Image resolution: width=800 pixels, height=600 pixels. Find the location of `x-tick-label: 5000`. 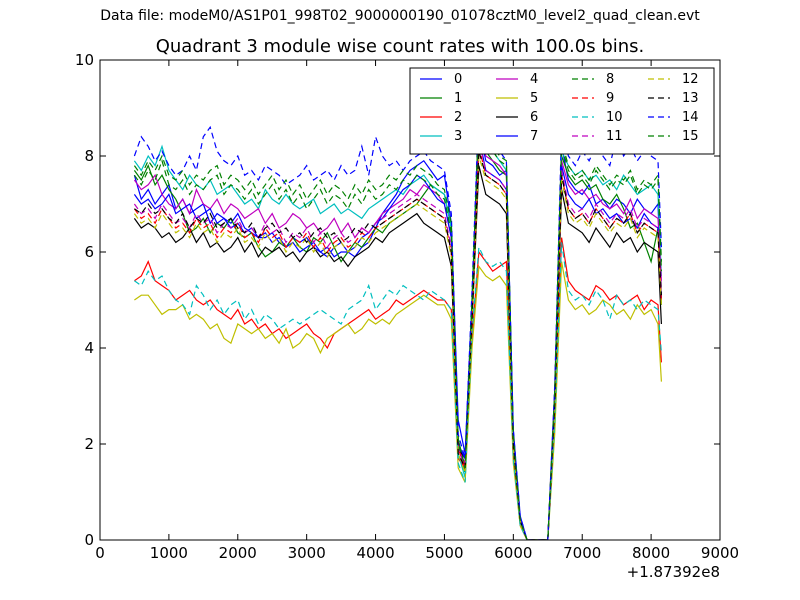

x-tick-label: 5000 is located at coordinates (444, 553).